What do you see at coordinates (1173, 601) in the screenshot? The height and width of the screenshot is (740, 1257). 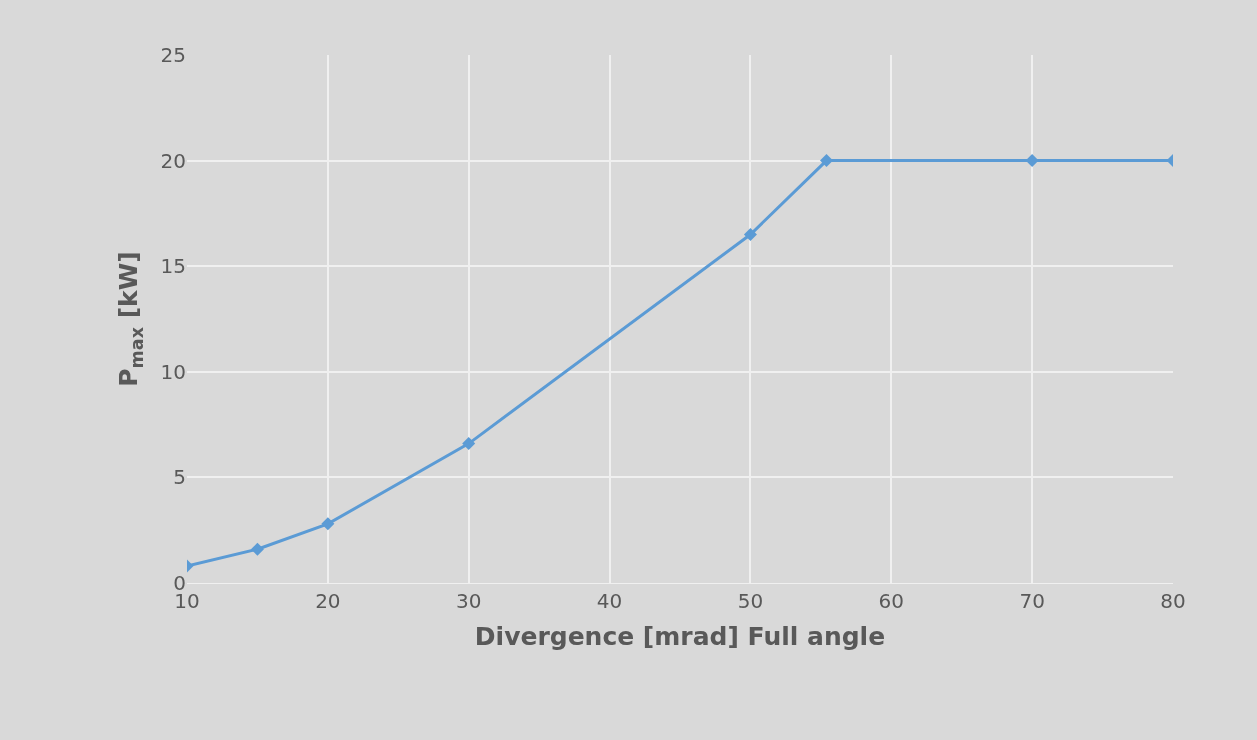 I see `x-tick-label: 80` at bounding box center [1173, 601].